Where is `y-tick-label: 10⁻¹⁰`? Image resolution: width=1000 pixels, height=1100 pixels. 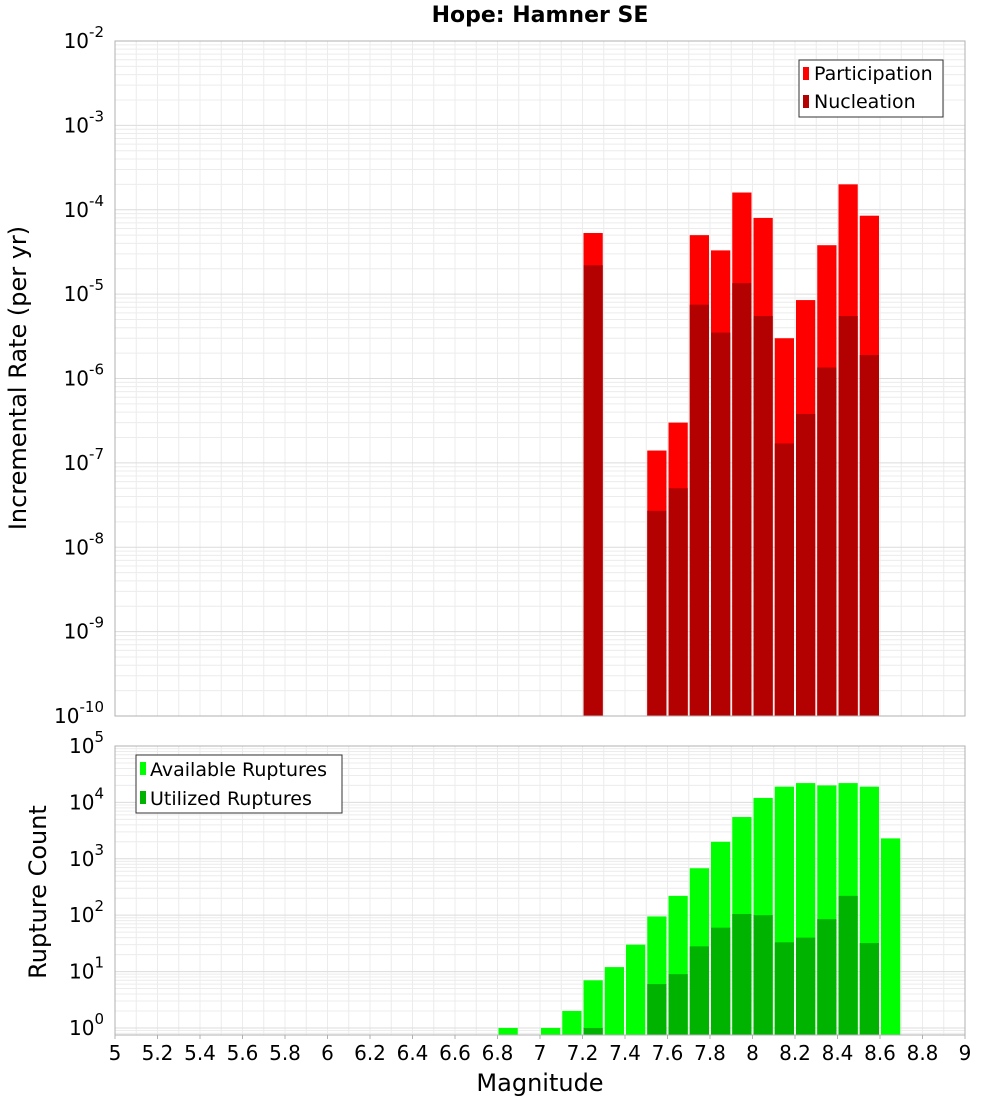 y-tick-label: 10⁻¹⁰ is located at coordinates (79, 713).